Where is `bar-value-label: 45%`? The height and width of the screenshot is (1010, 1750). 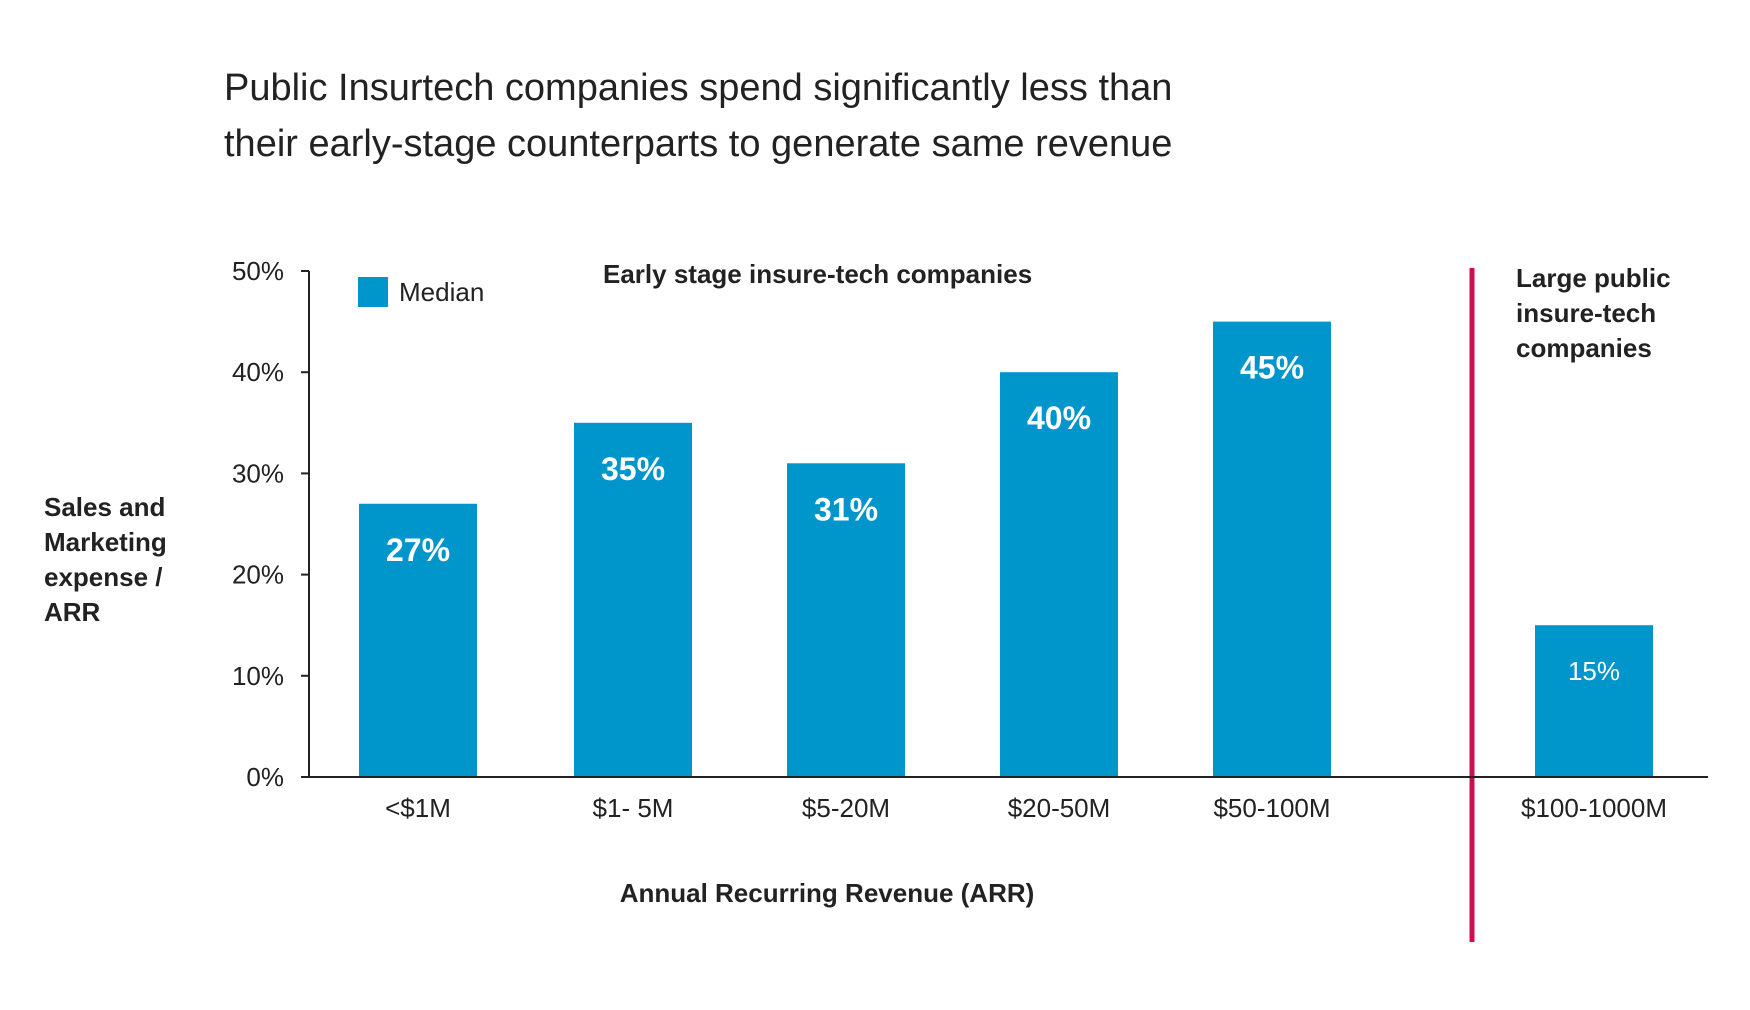
bar-value-label: 45% is located at coordinates (1272, 368).